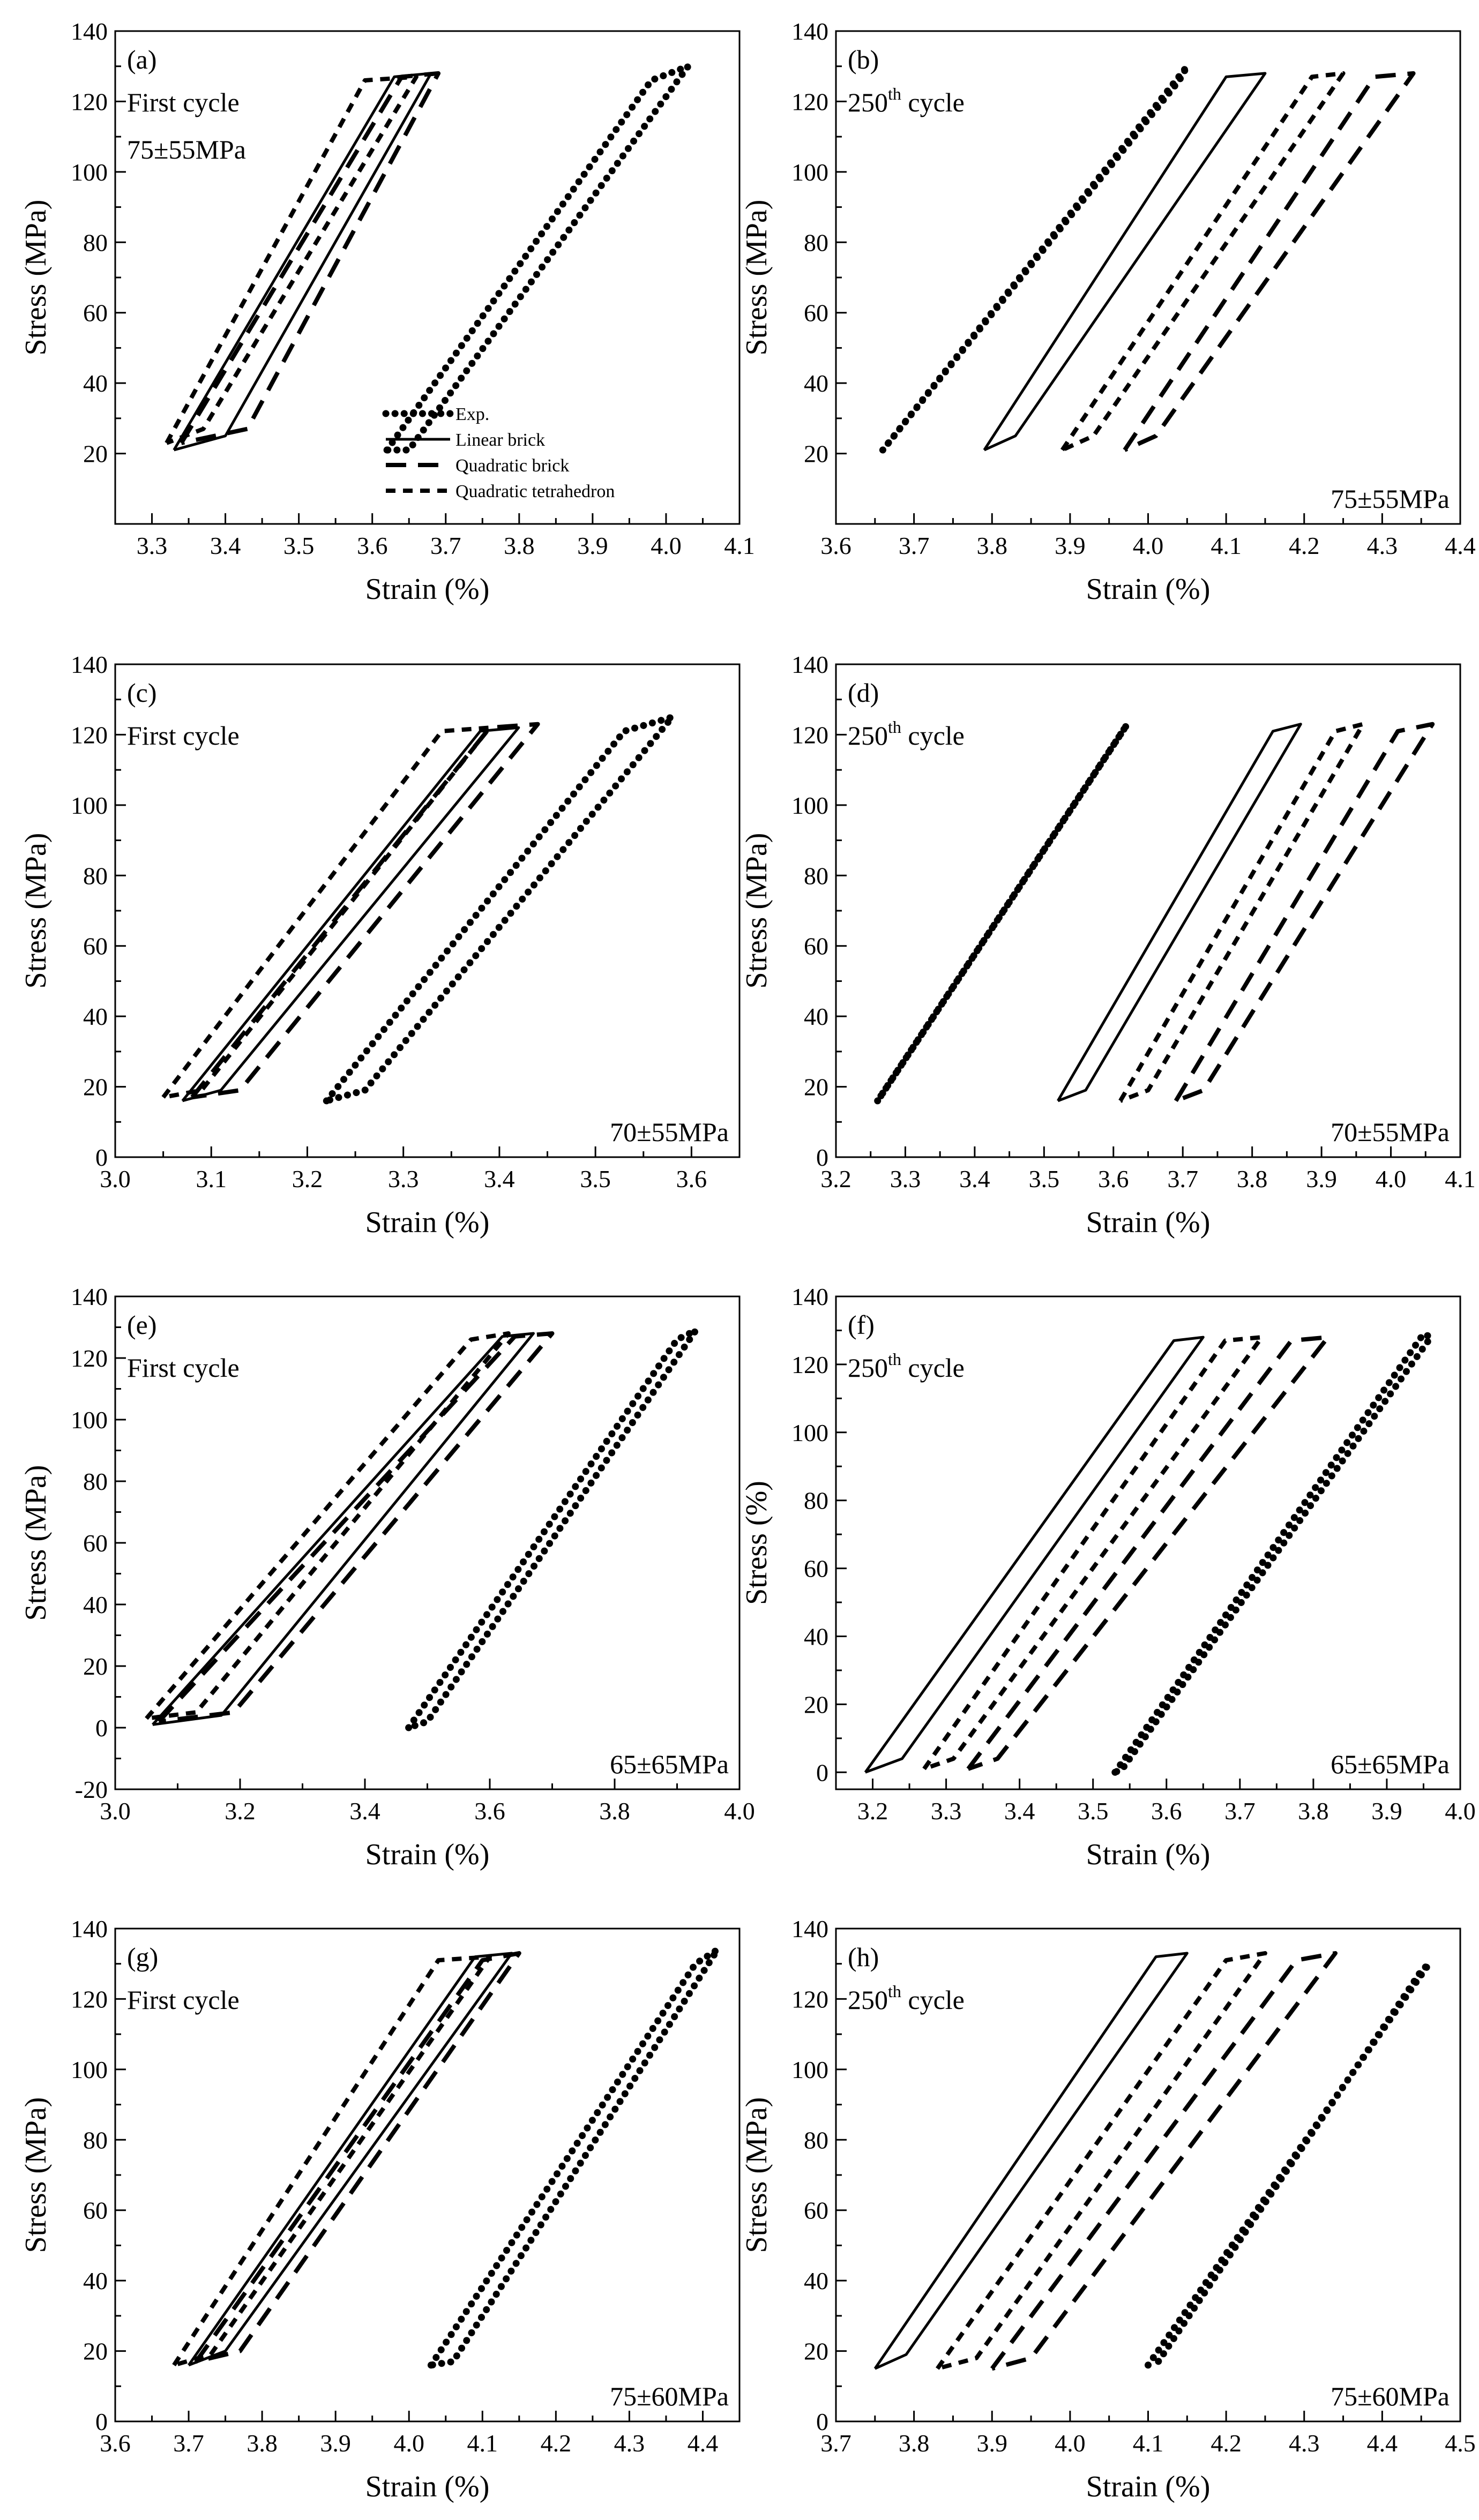  I want to click on panel-label: (a), so click(142, 59).